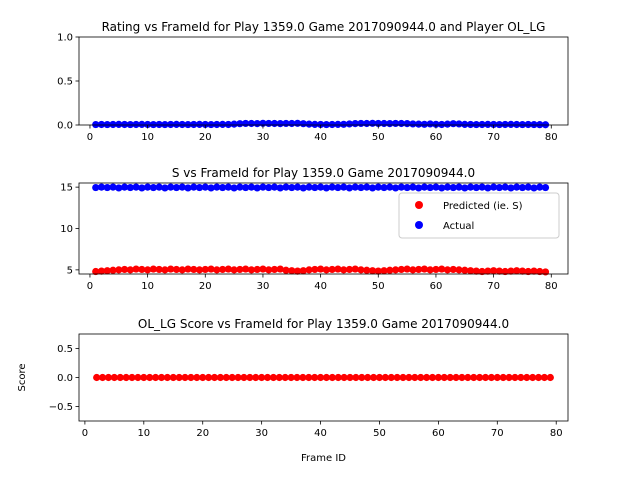 The height and width of the screenshot is (480, 640). What do you see at coordinates (143, 433) in the screenshot?
I see `x-tick-label: 10` at bounding box center [143, 433].